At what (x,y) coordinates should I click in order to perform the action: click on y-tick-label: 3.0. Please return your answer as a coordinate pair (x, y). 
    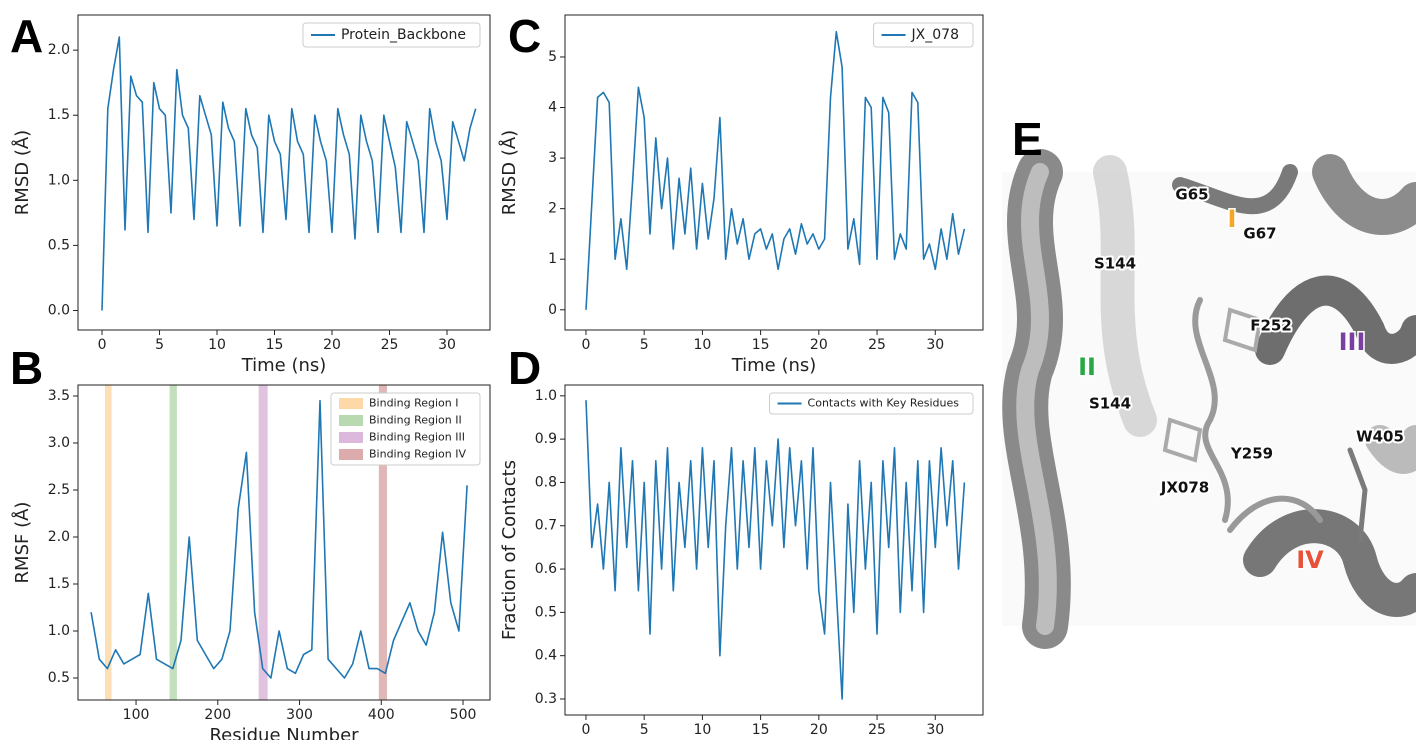
    Looking at the image, I should click on (59, 443).